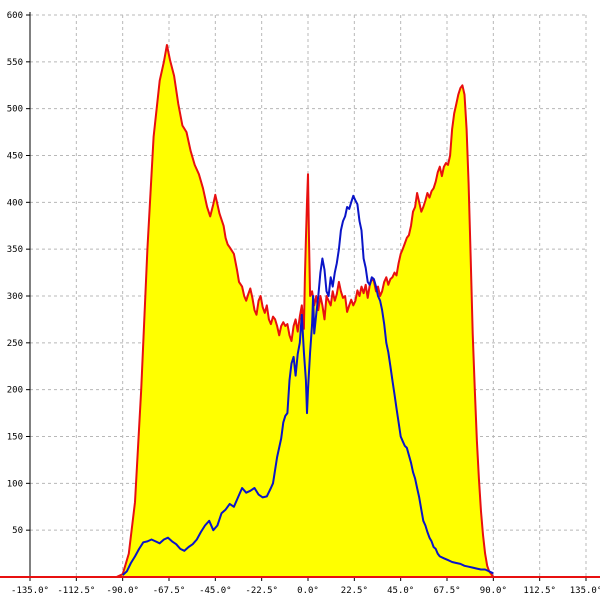  I want to click on y-tick-label-0: 50, so click(17, 531).